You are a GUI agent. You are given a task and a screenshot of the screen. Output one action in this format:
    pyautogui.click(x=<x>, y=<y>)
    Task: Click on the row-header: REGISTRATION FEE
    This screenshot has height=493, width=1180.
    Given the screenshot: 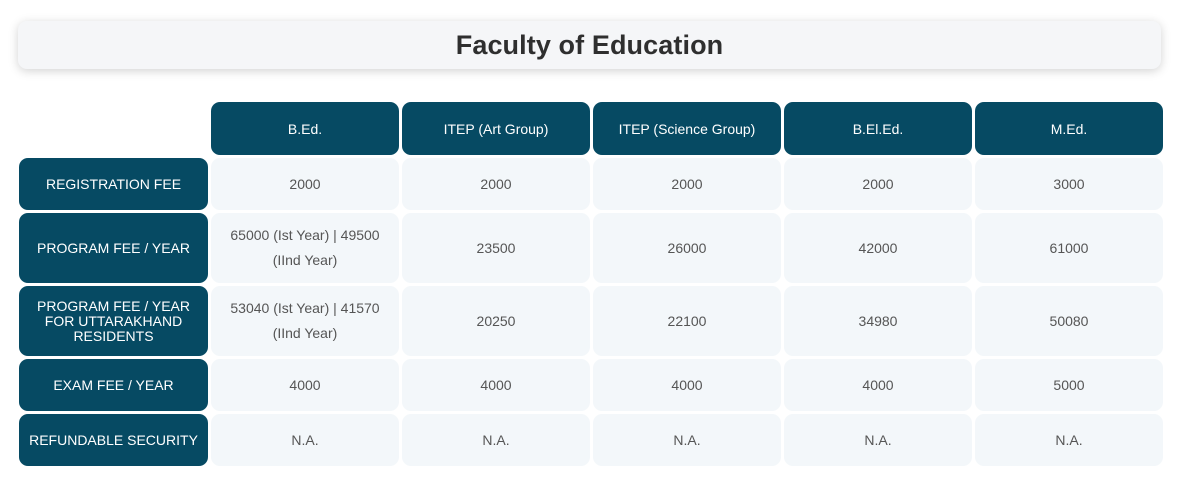 What is the action you would take?
    pyautogui.click(x=113, y=184)
    